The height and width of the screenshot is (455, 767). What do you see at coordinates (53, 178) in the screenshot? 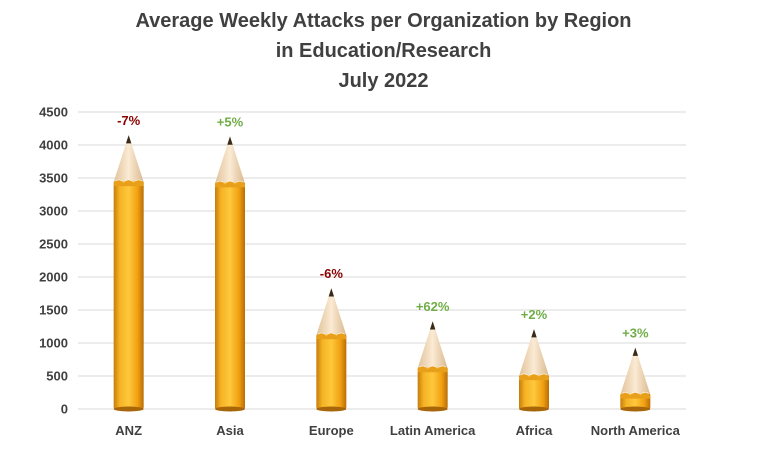
I see `y-tick-label: 3500` at bounding box center [53, 178].